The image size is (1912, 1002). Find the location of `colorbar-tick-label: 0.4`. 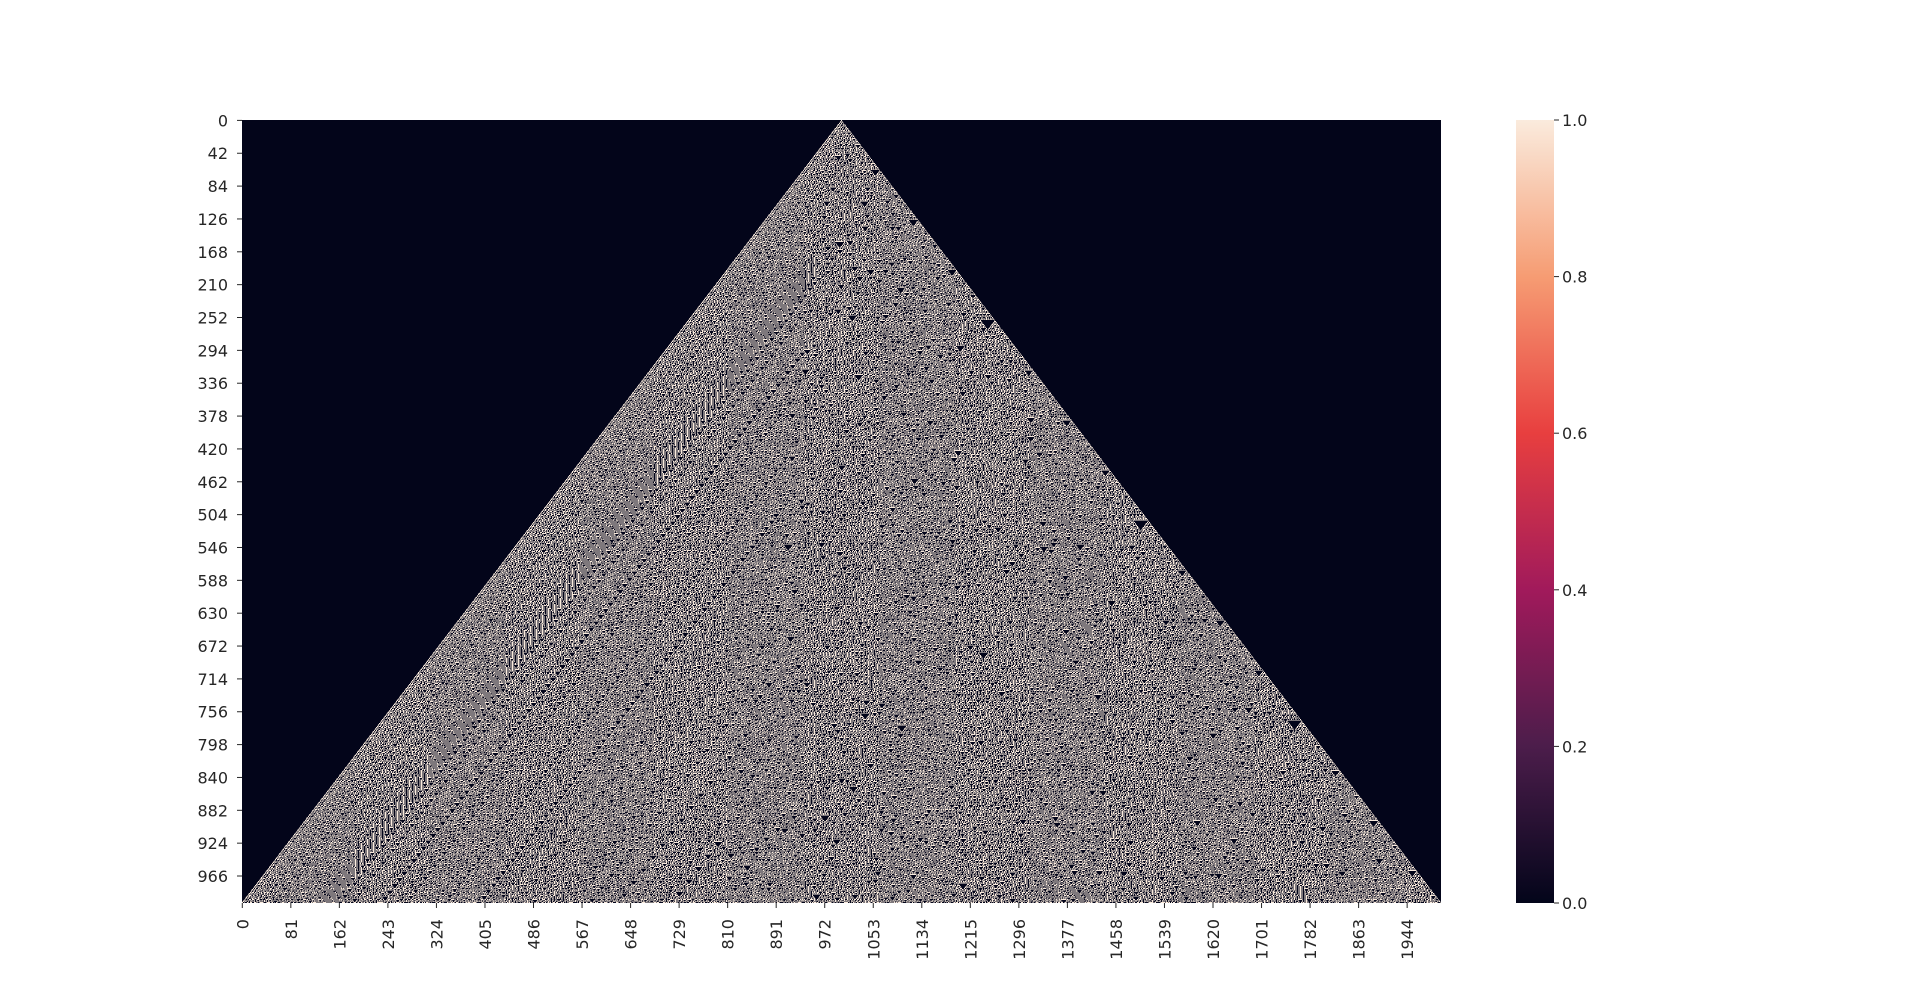

colorbar-tick-label: 0.4 is located at coordinates (1574, 590).